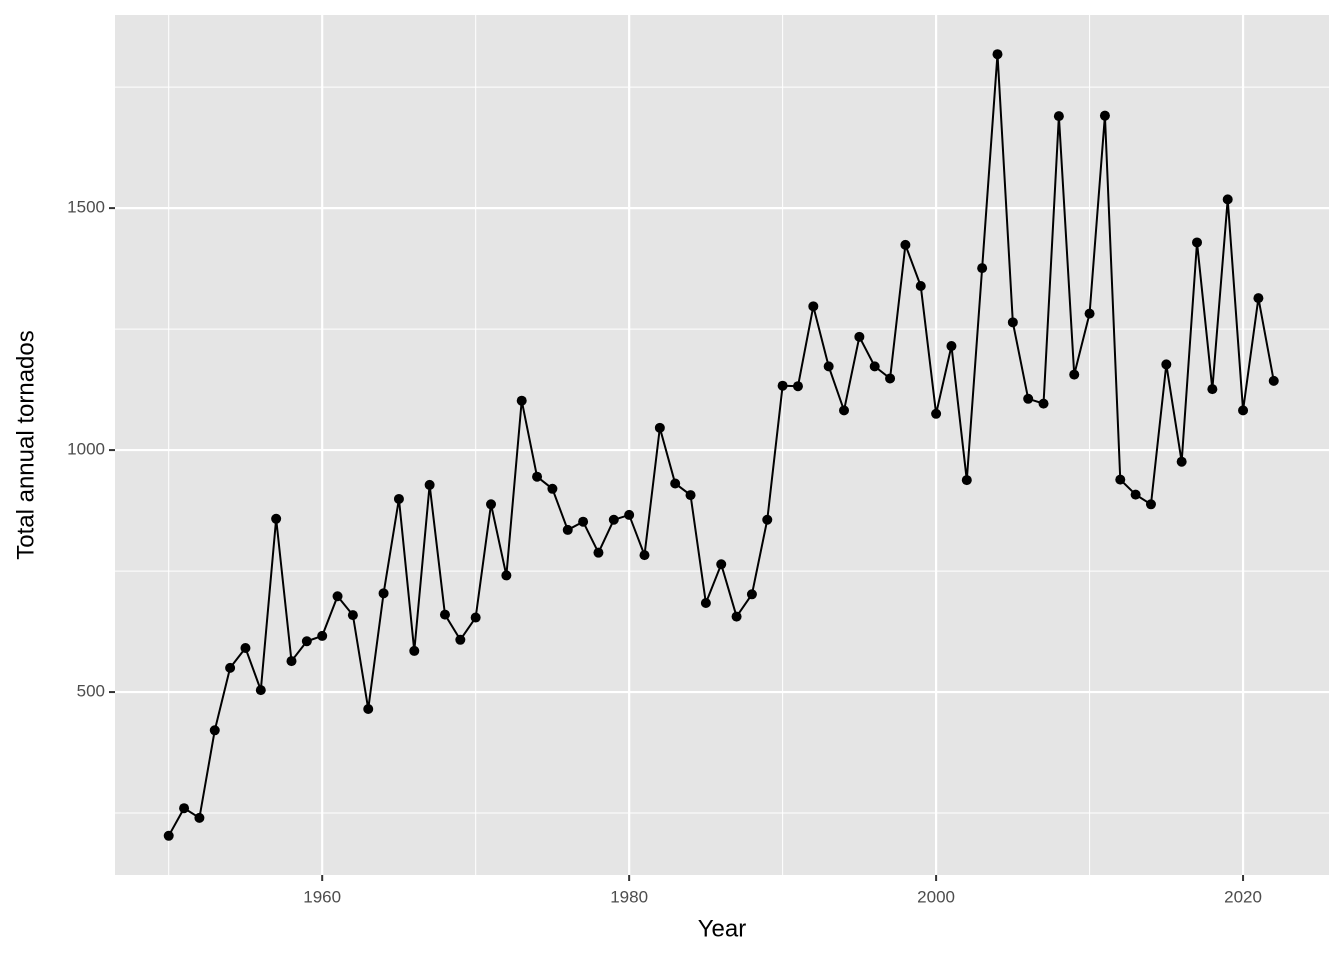  Describe the element at coordinates (25, 445) in the screenshot. I see `y-axis-title: Total annual tornados` at that location.